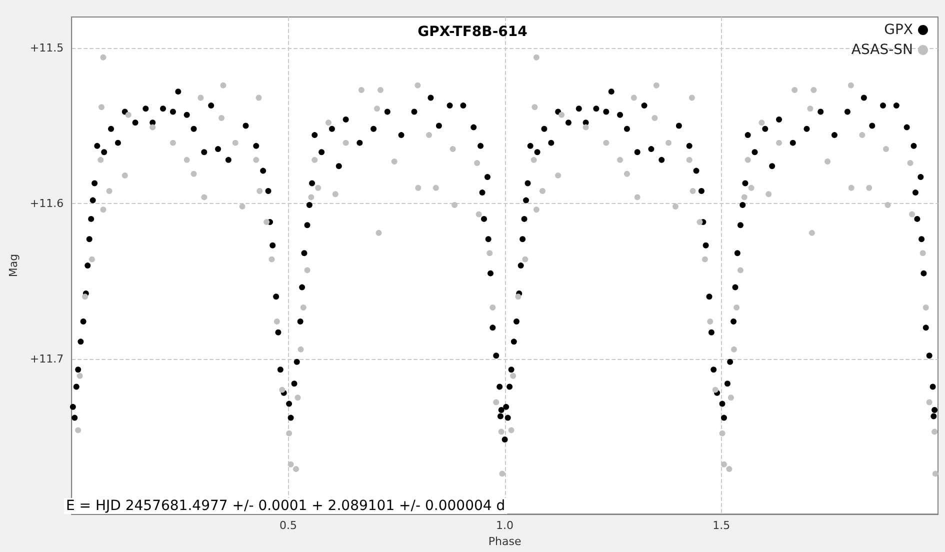  Describe the element at coordinates (288, 525) in the screenshot. I see `x-tick-label: 0.5` at that location.